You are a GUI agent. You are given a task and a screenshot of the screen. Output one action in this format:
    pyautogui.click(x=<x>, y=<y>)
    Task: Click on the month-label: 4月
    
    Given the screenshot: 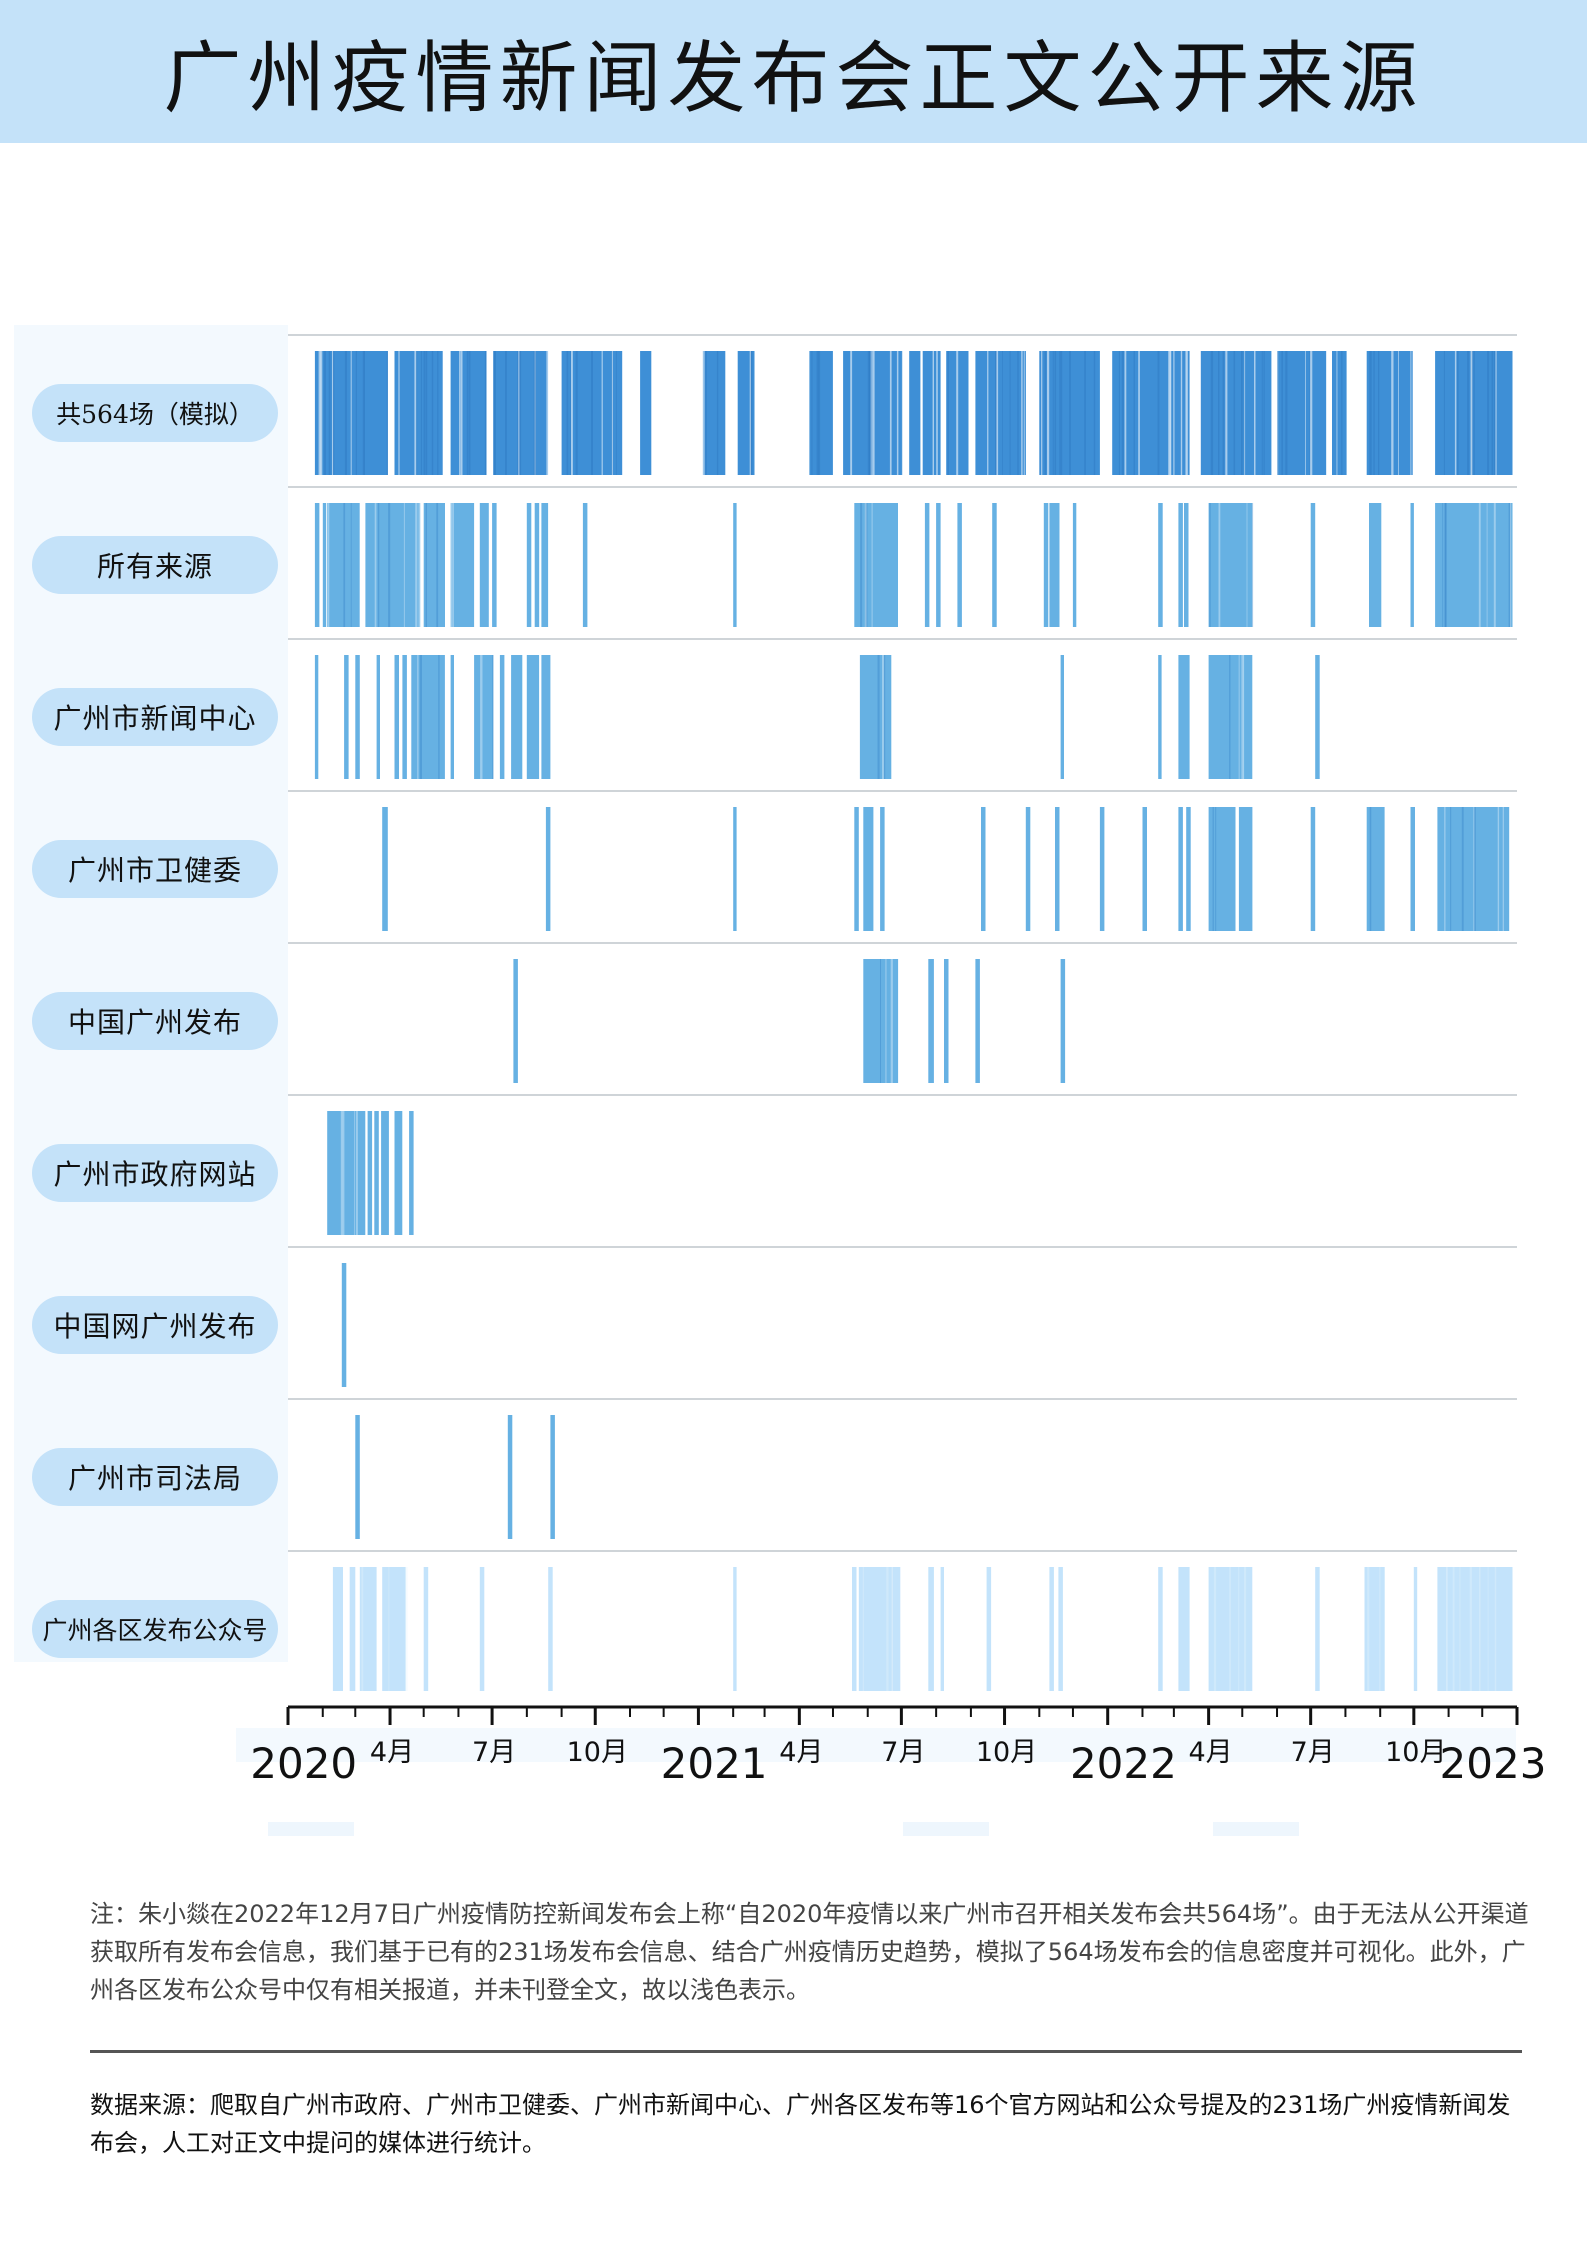 What is the action you would take?
    pyautogui.click(x=1211, y=1752)
    